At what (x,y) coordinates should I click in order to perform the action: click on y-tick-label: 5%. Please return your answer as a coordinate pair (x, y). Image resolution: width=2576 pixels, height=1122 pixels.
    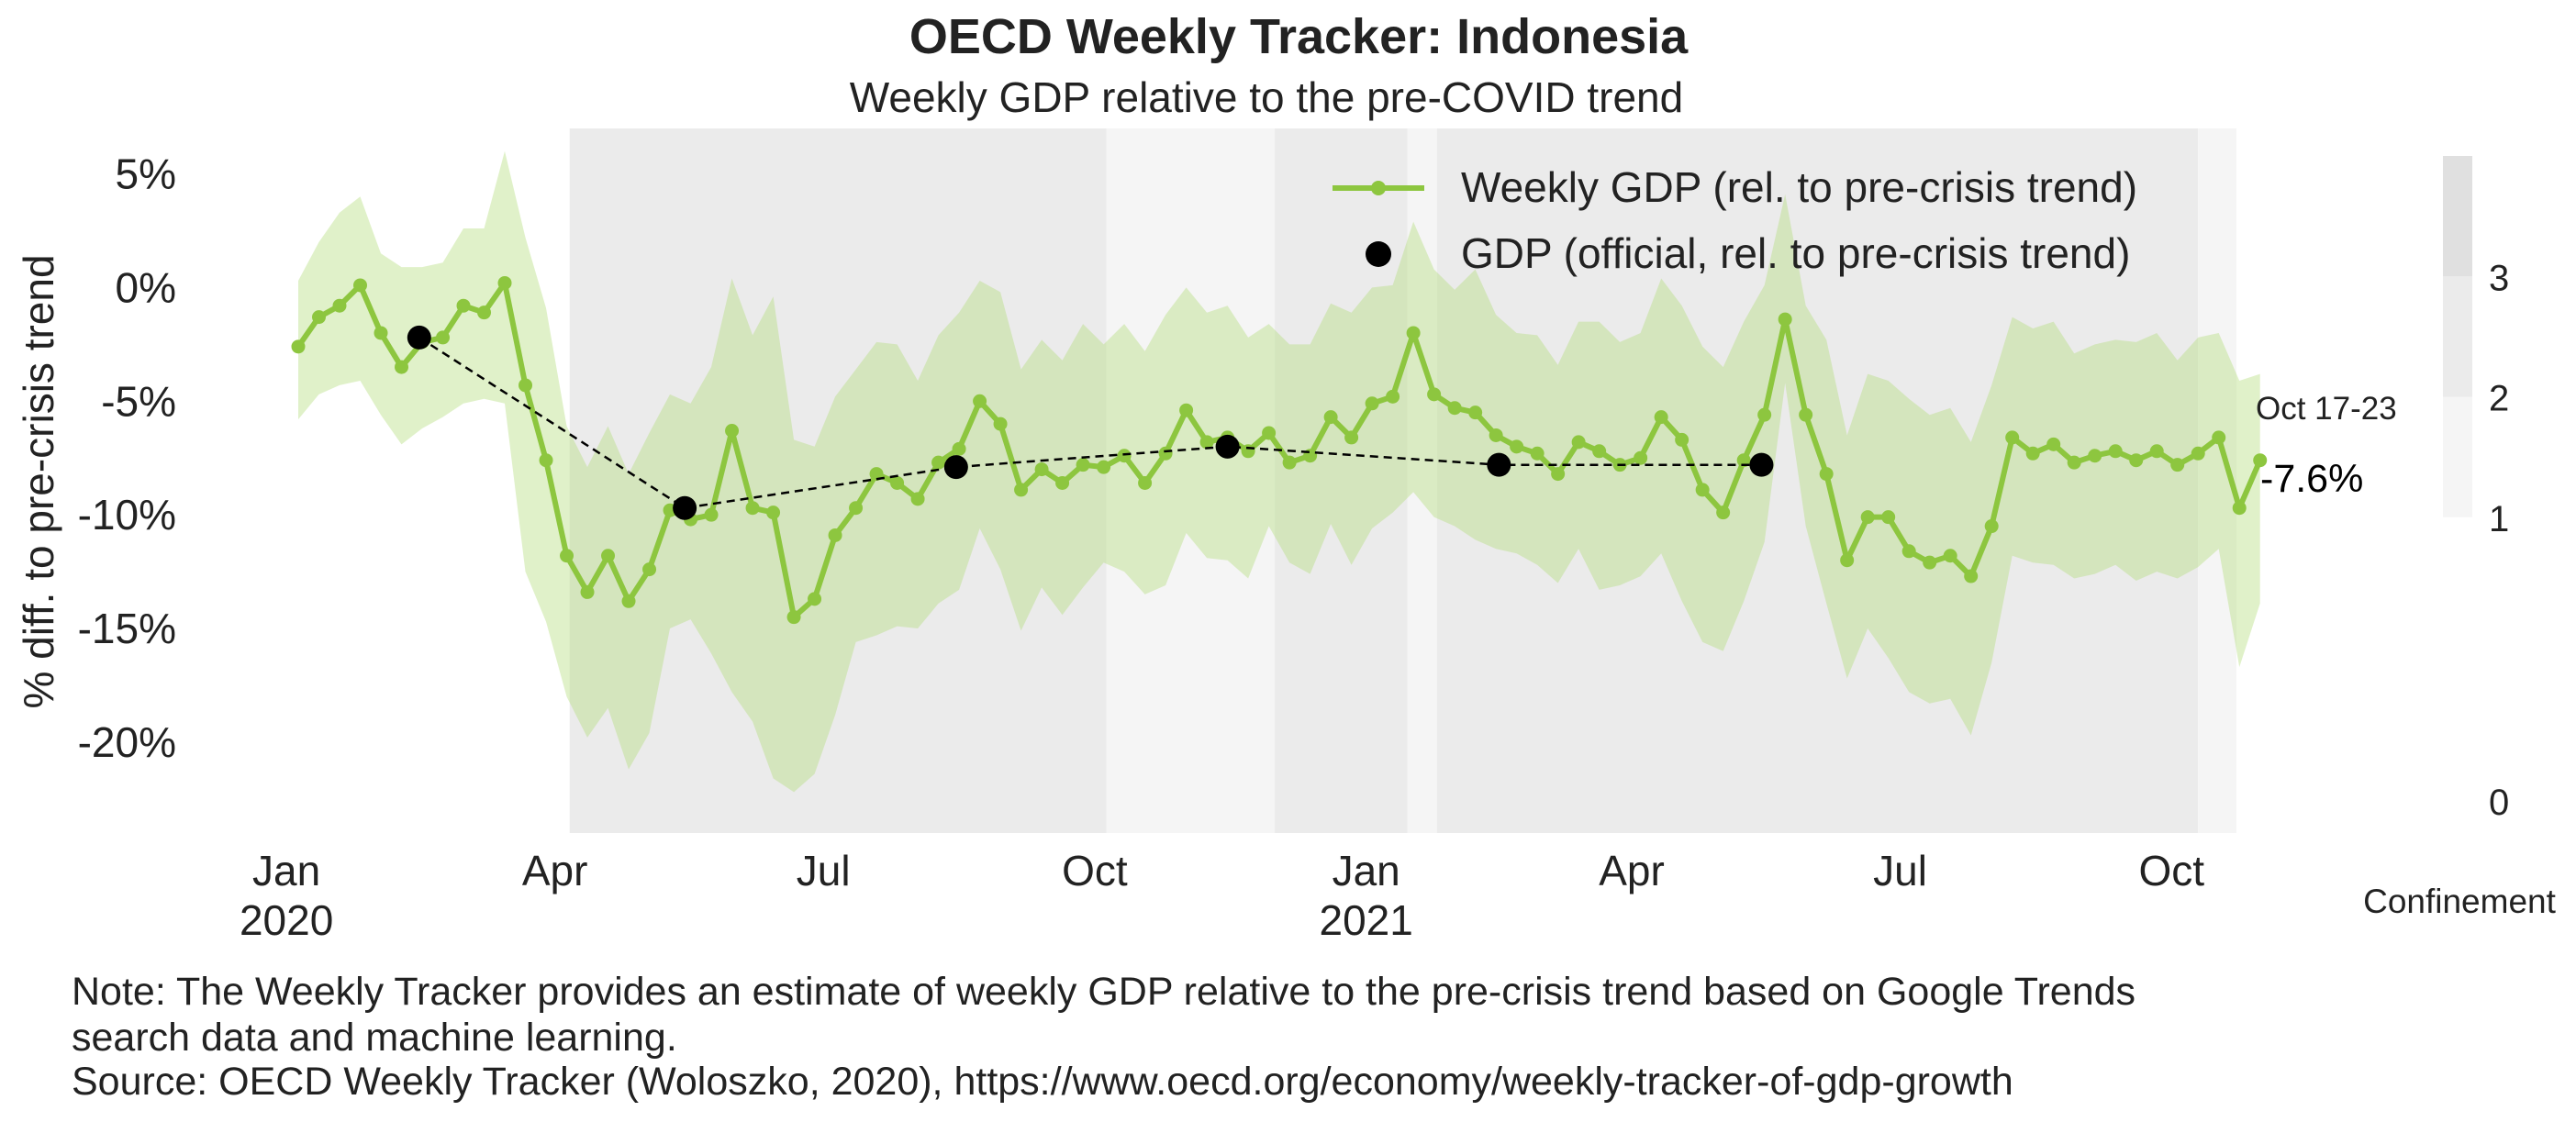
    Looking at the image, I should click on (146, 174).